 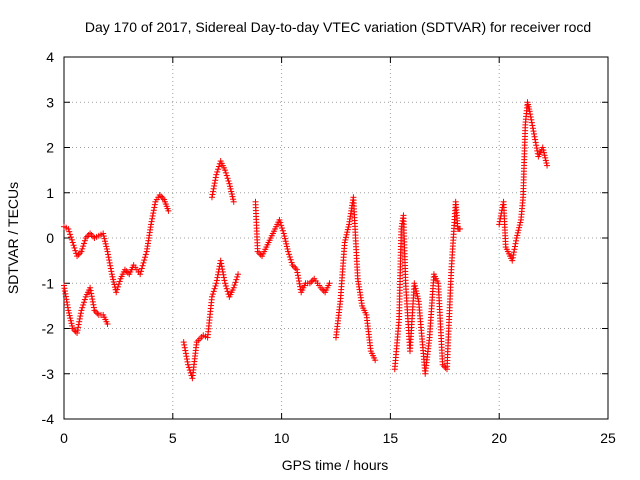 What do you see at coordinates (173, 438) in the screenshot?
I see `x-tick-label: 5` at bounding box center [173, 438].